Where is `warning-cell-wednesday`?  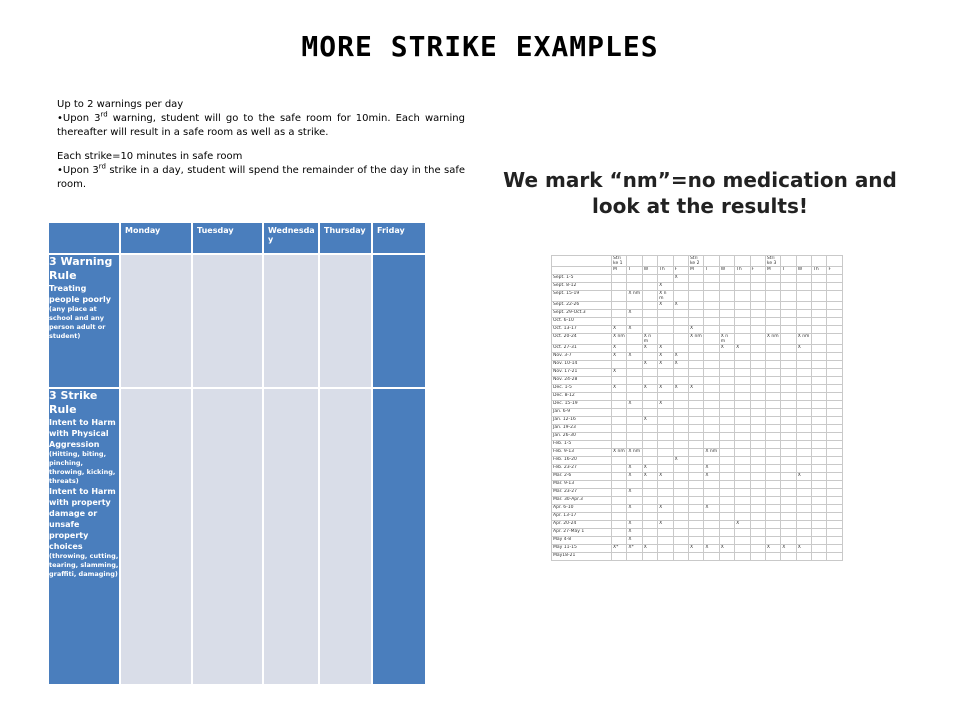 warning-cell-wednesday is located at coordinates (291, 321).